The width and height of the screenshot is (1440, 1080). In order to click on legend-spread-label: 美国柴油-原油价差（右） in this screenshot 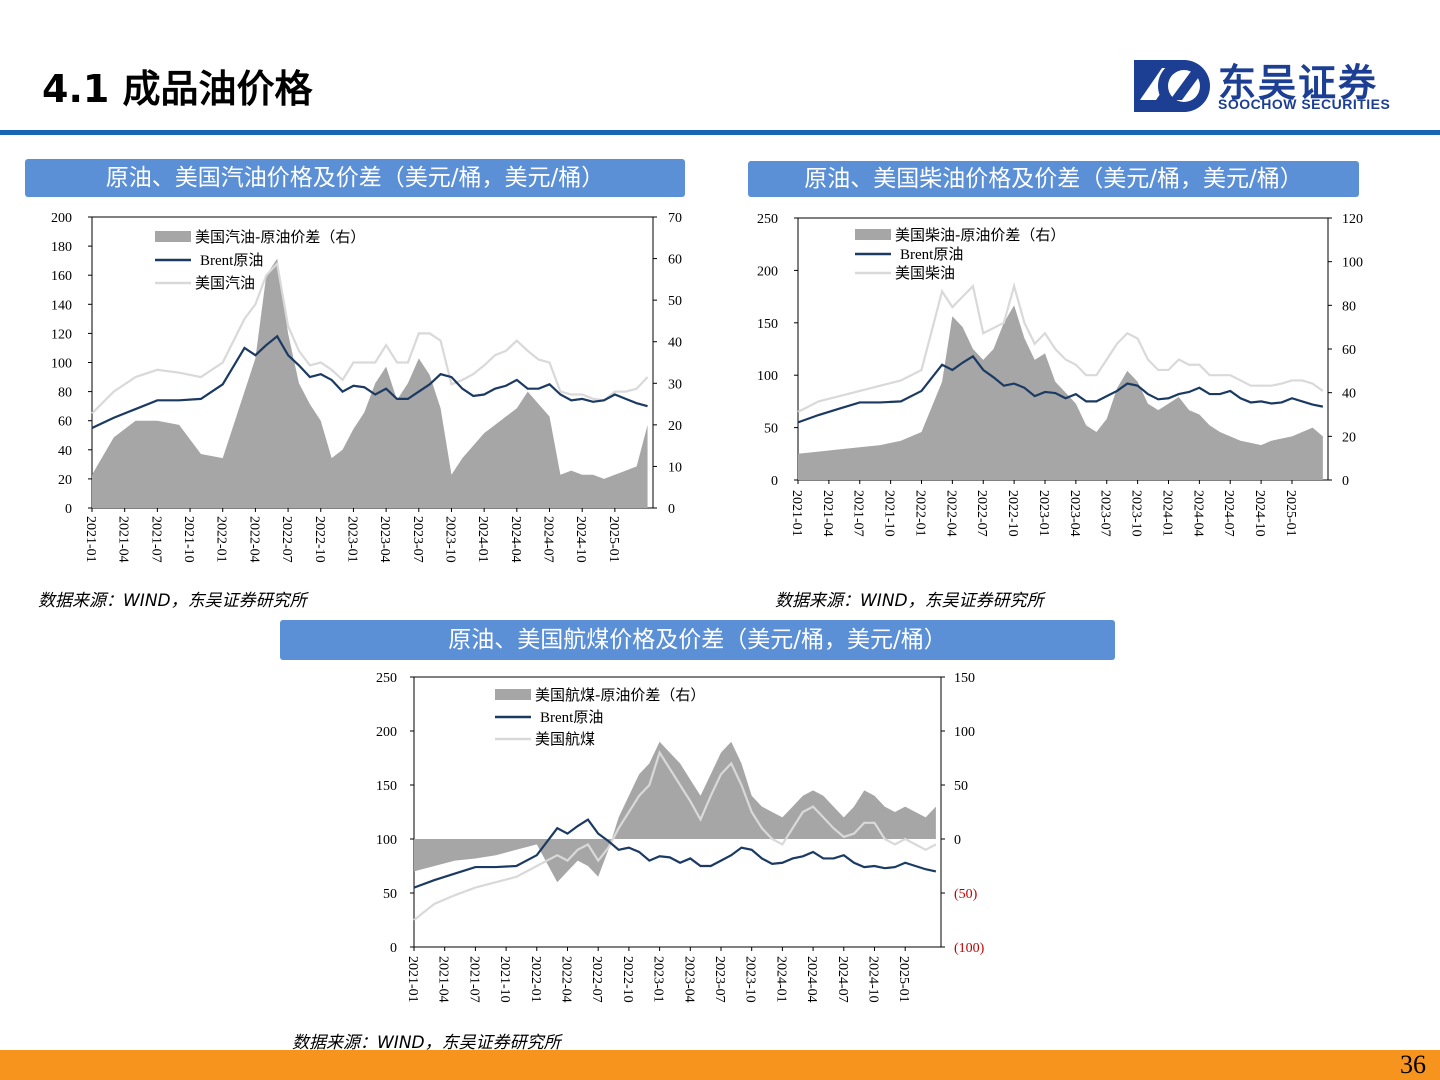, I will do `click(980, 235)`.